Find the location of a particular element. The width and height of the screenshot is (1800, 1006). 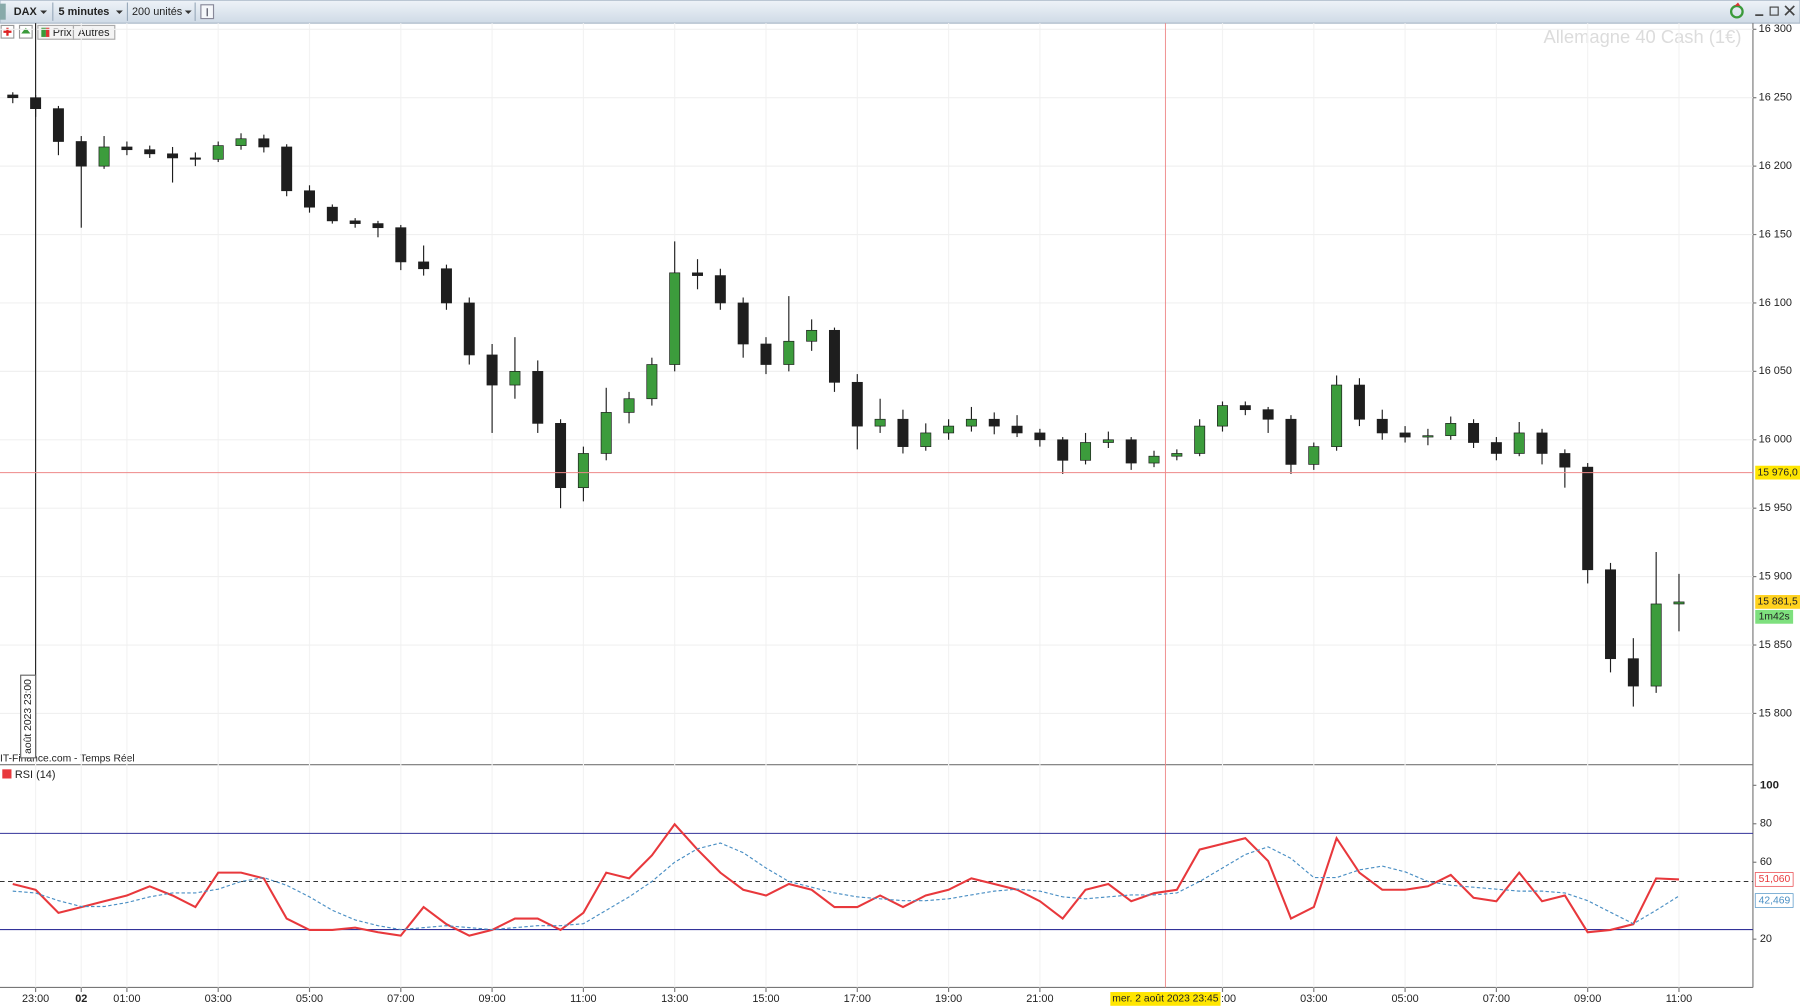

last-price-label: 15 881,5 is located at coordinates (1778, 602).